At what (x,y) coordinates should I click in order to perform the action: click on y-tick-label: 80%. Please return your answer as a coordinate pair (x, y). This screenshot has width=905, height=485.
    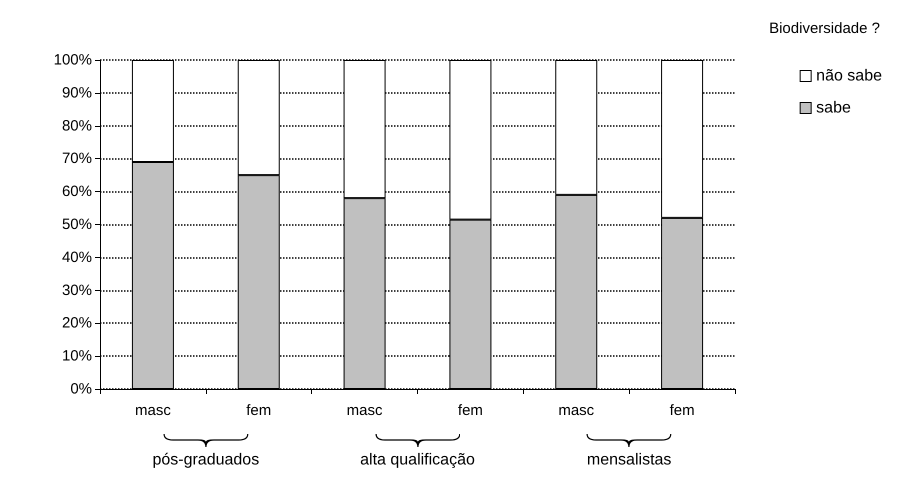
    Looking at the image, I should click on (77, 125).